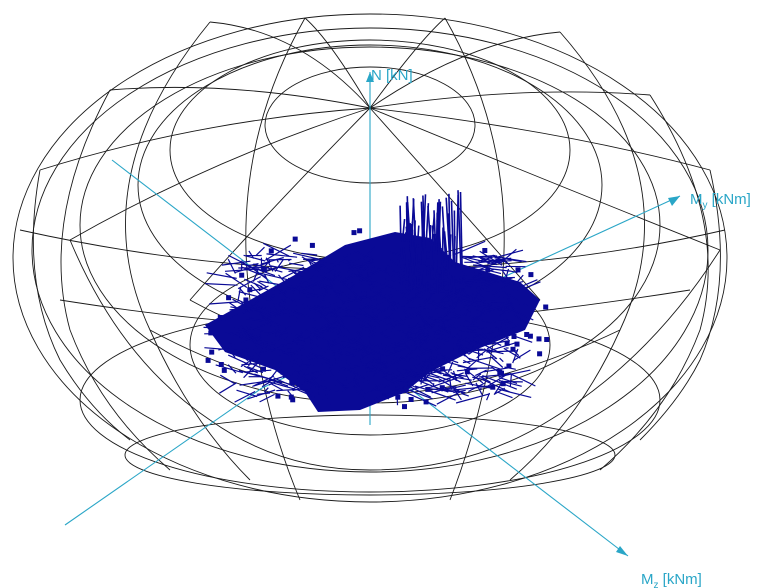 This screenshot has width=768, height=588. What do you see at coordinates (370, 77) in the screenshot?
I see `n-axis-arrowhead` at bounding box center [370, 77].